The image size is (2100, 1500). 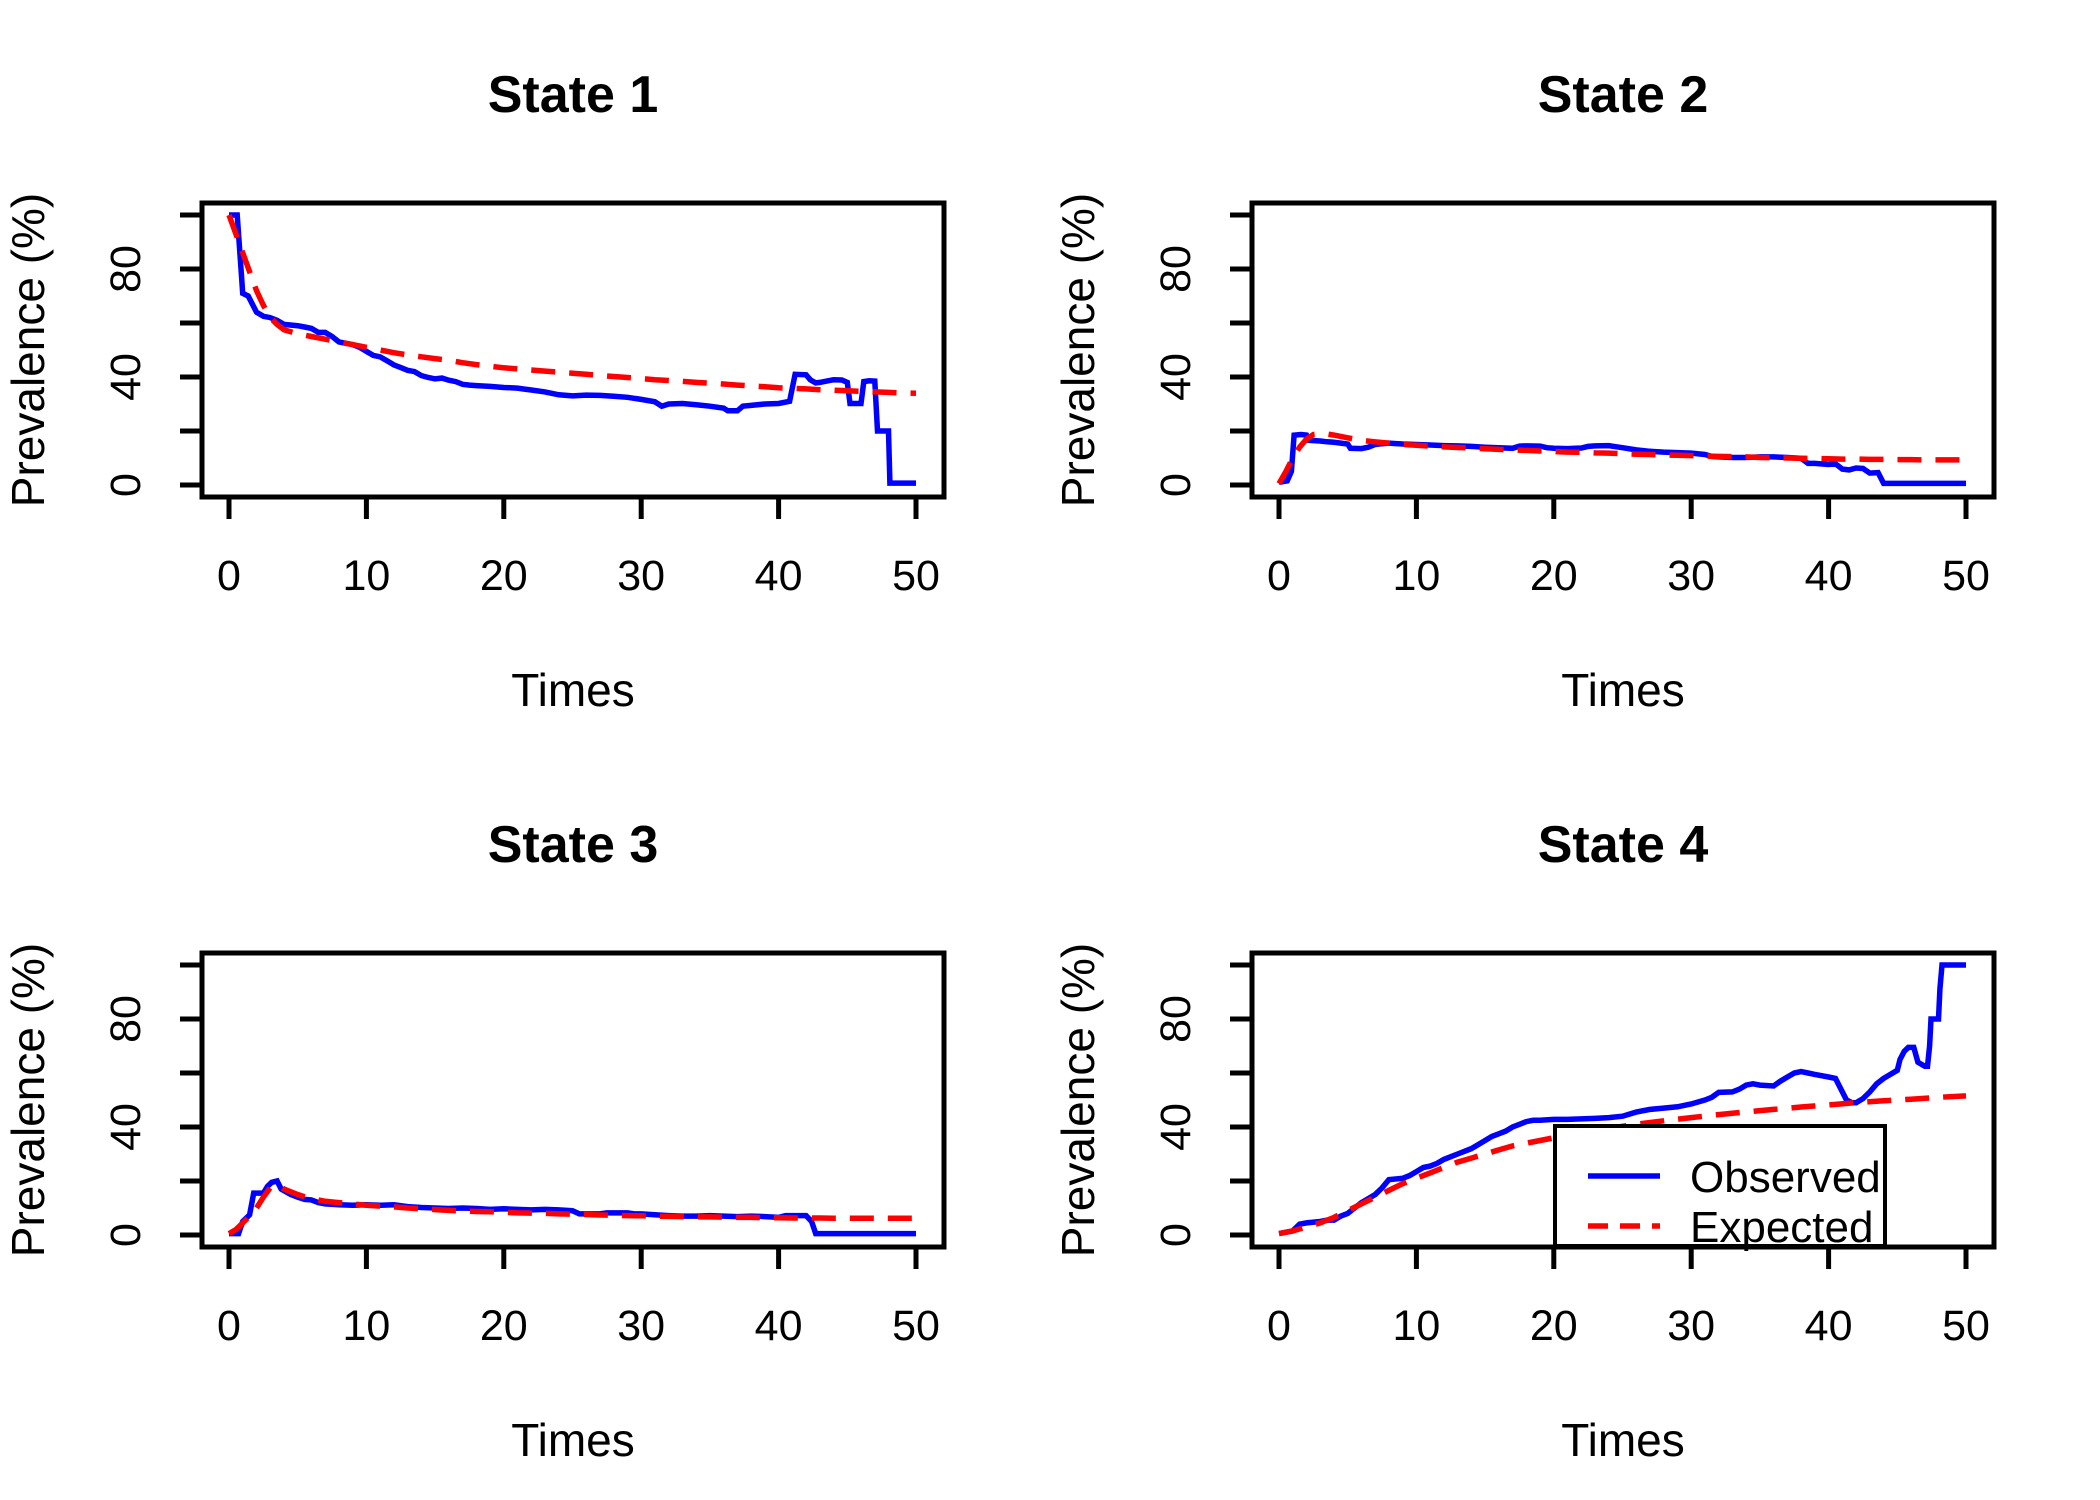 I want to click on legend-box, so click(x=1720, y=1186).